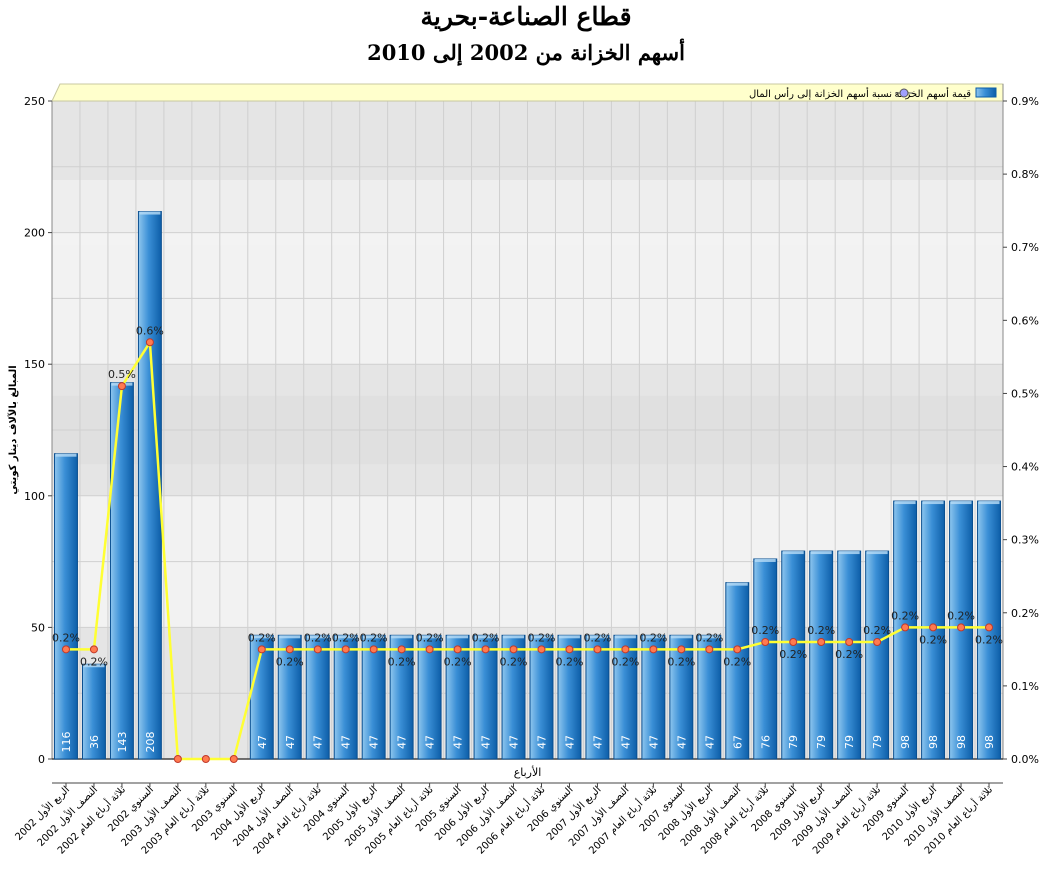 The image size is (1052, 871). Describe the element at coordinates (1025, 686) in the screenshot. I see `y2-tick-label: 0.1%` at that location.